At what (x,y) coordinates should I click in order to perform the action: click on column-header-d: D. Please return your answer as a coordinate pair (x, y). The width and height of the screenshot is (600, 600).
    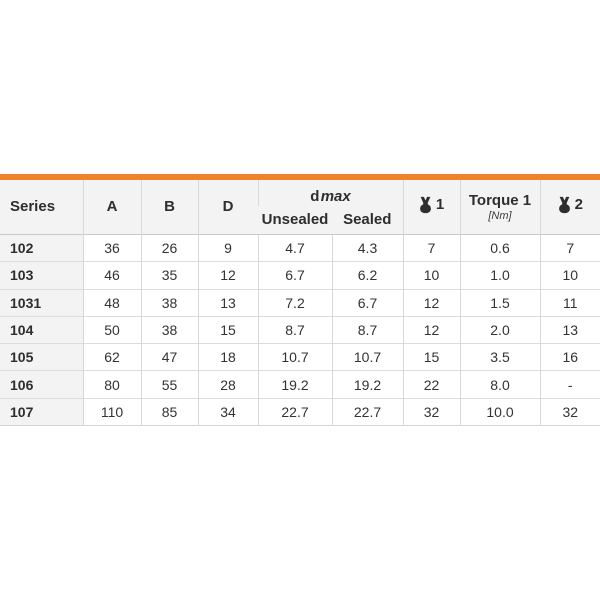
    Looking at the image, I should click on (227, 207).